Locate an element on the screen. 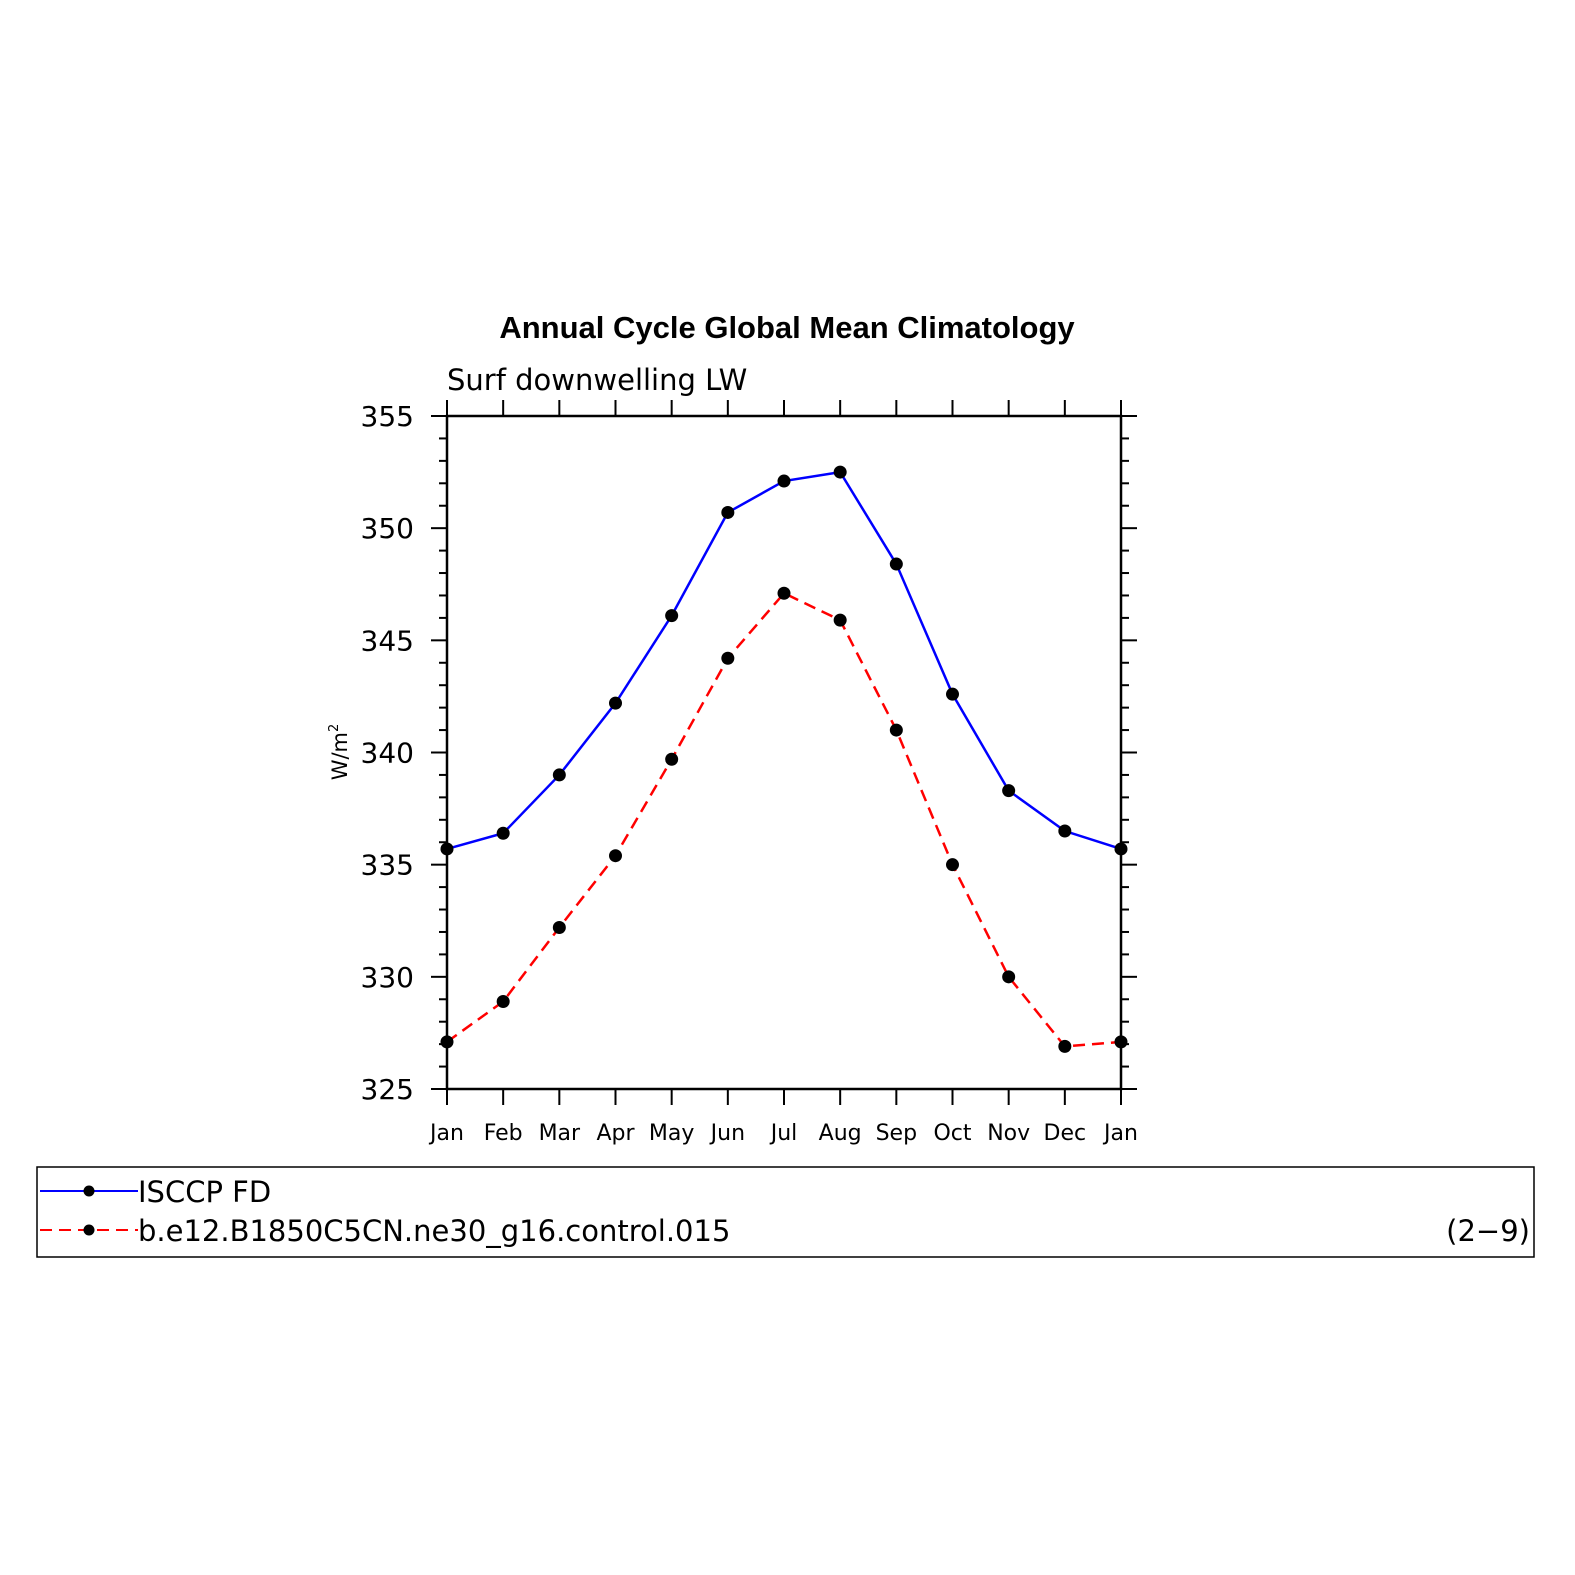 The image size is (1575, 1575). x-tick-label: Feb is located at coordinates (503, 1133).